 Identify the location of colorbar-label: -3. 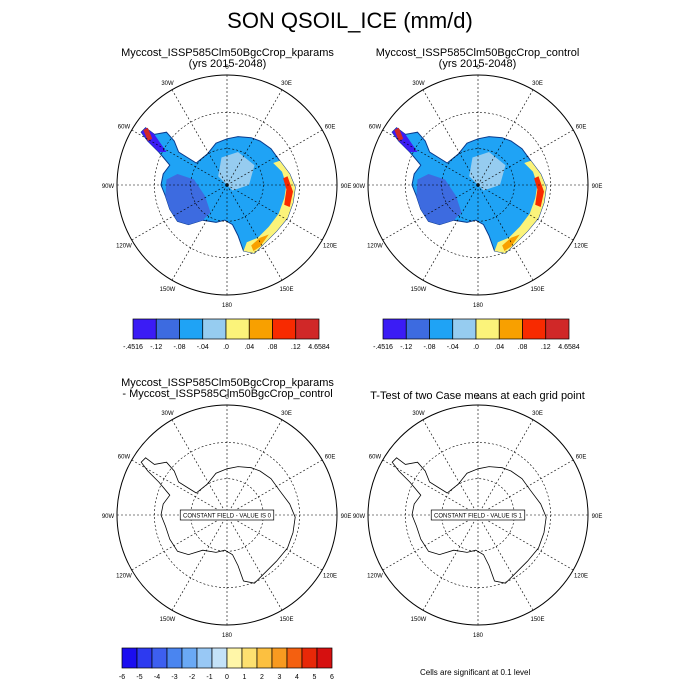
(174, 677).